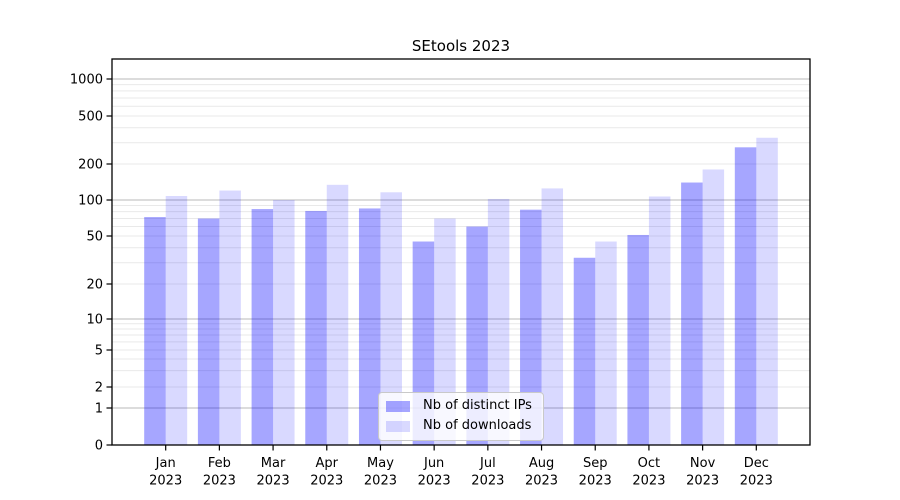 This screenshot has height=500, width=900. Describe the element at coordinates (477, 405) in the screenshot. I see `legend-label-distinct-ips: Nb of distinct IPs` at that location.